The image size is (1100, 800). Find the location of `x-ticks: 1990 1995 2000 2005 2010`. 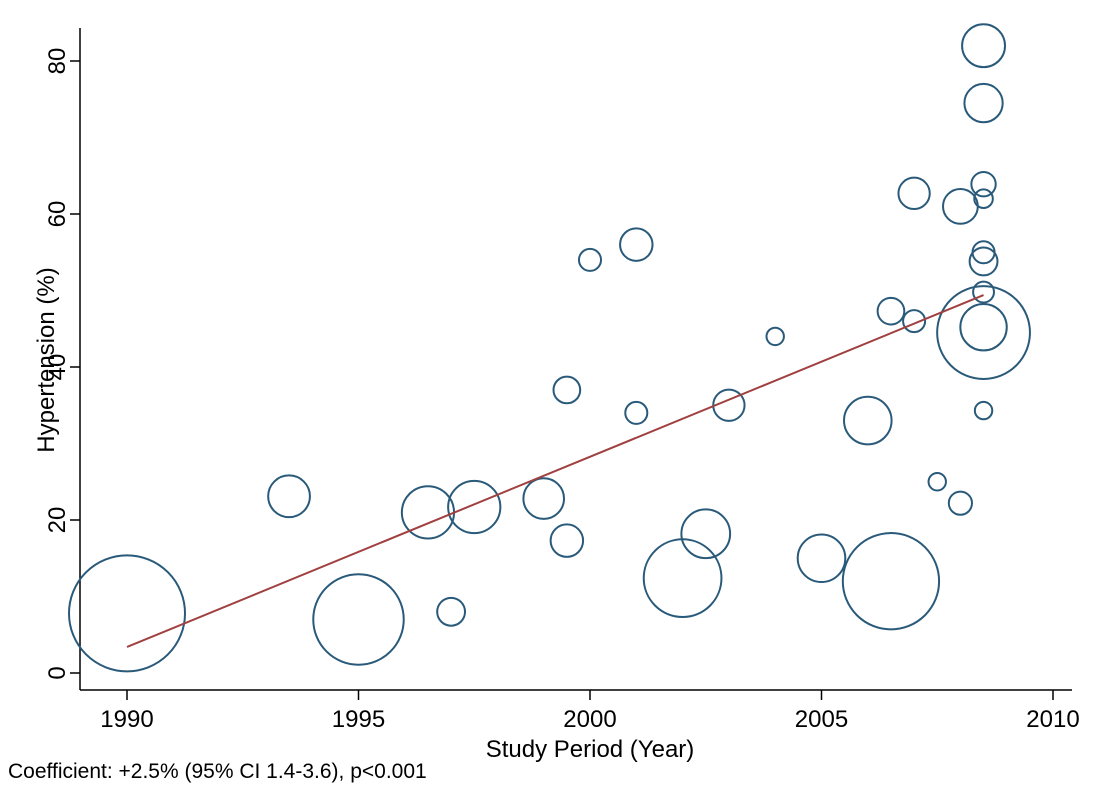

x-ticks: 1990 1995 2000 2005 2010 is located at coordinates (590, 711).